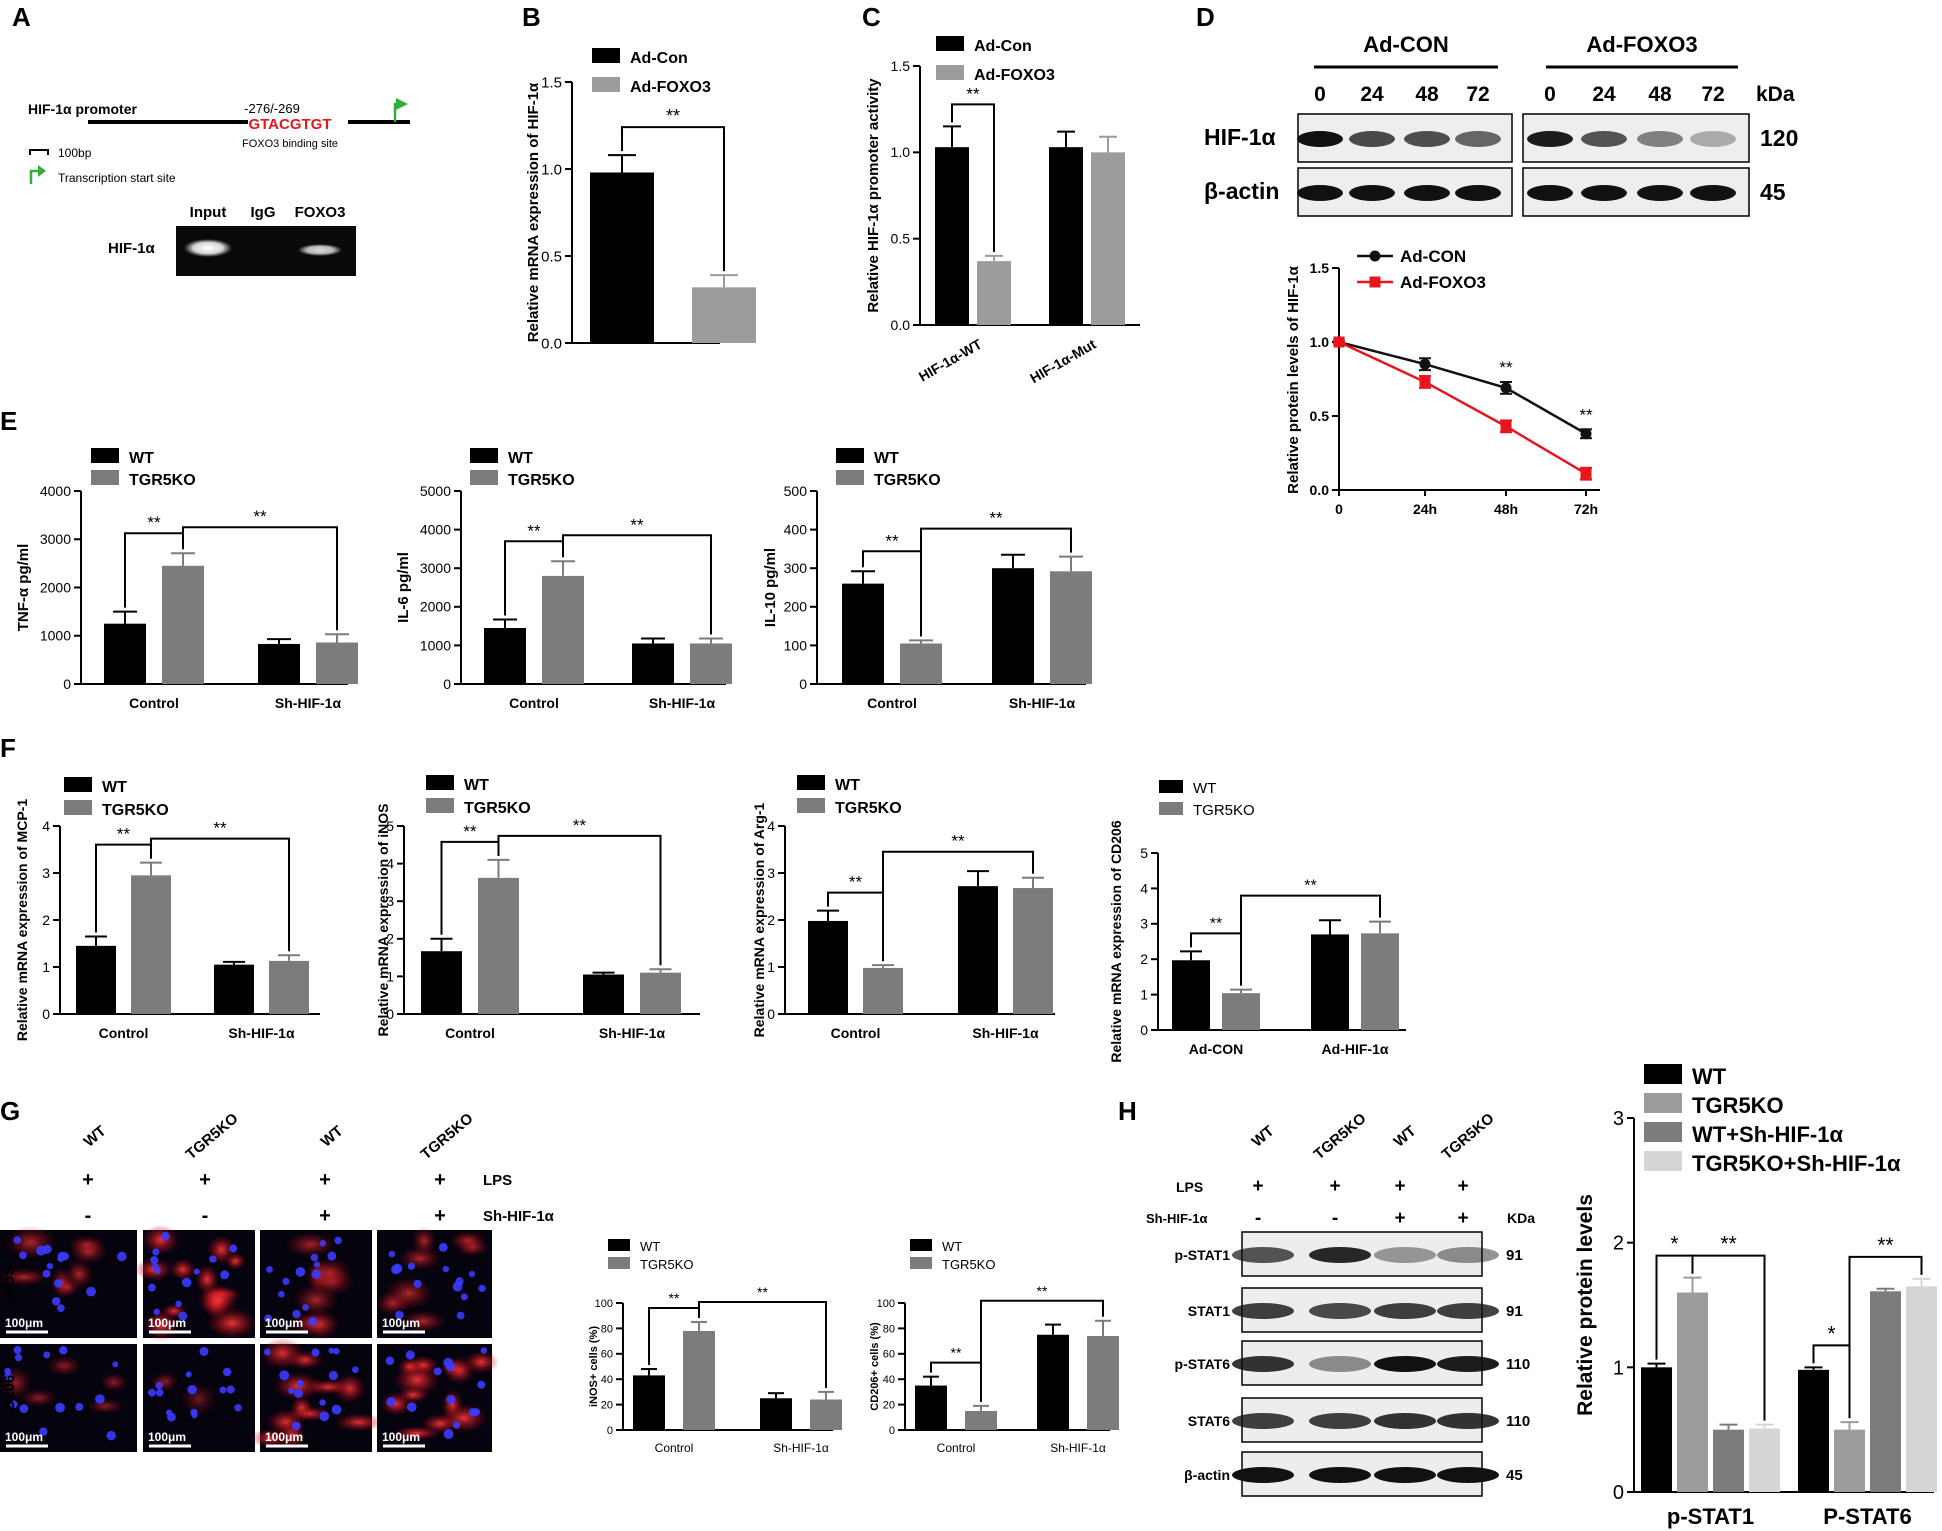 This screenshot has width=1942, height=1531. What do you see at coordinates (1506, 509) in the screenshot?
I see `x-tick-label: 48h` at bounding box center [1506, 509].